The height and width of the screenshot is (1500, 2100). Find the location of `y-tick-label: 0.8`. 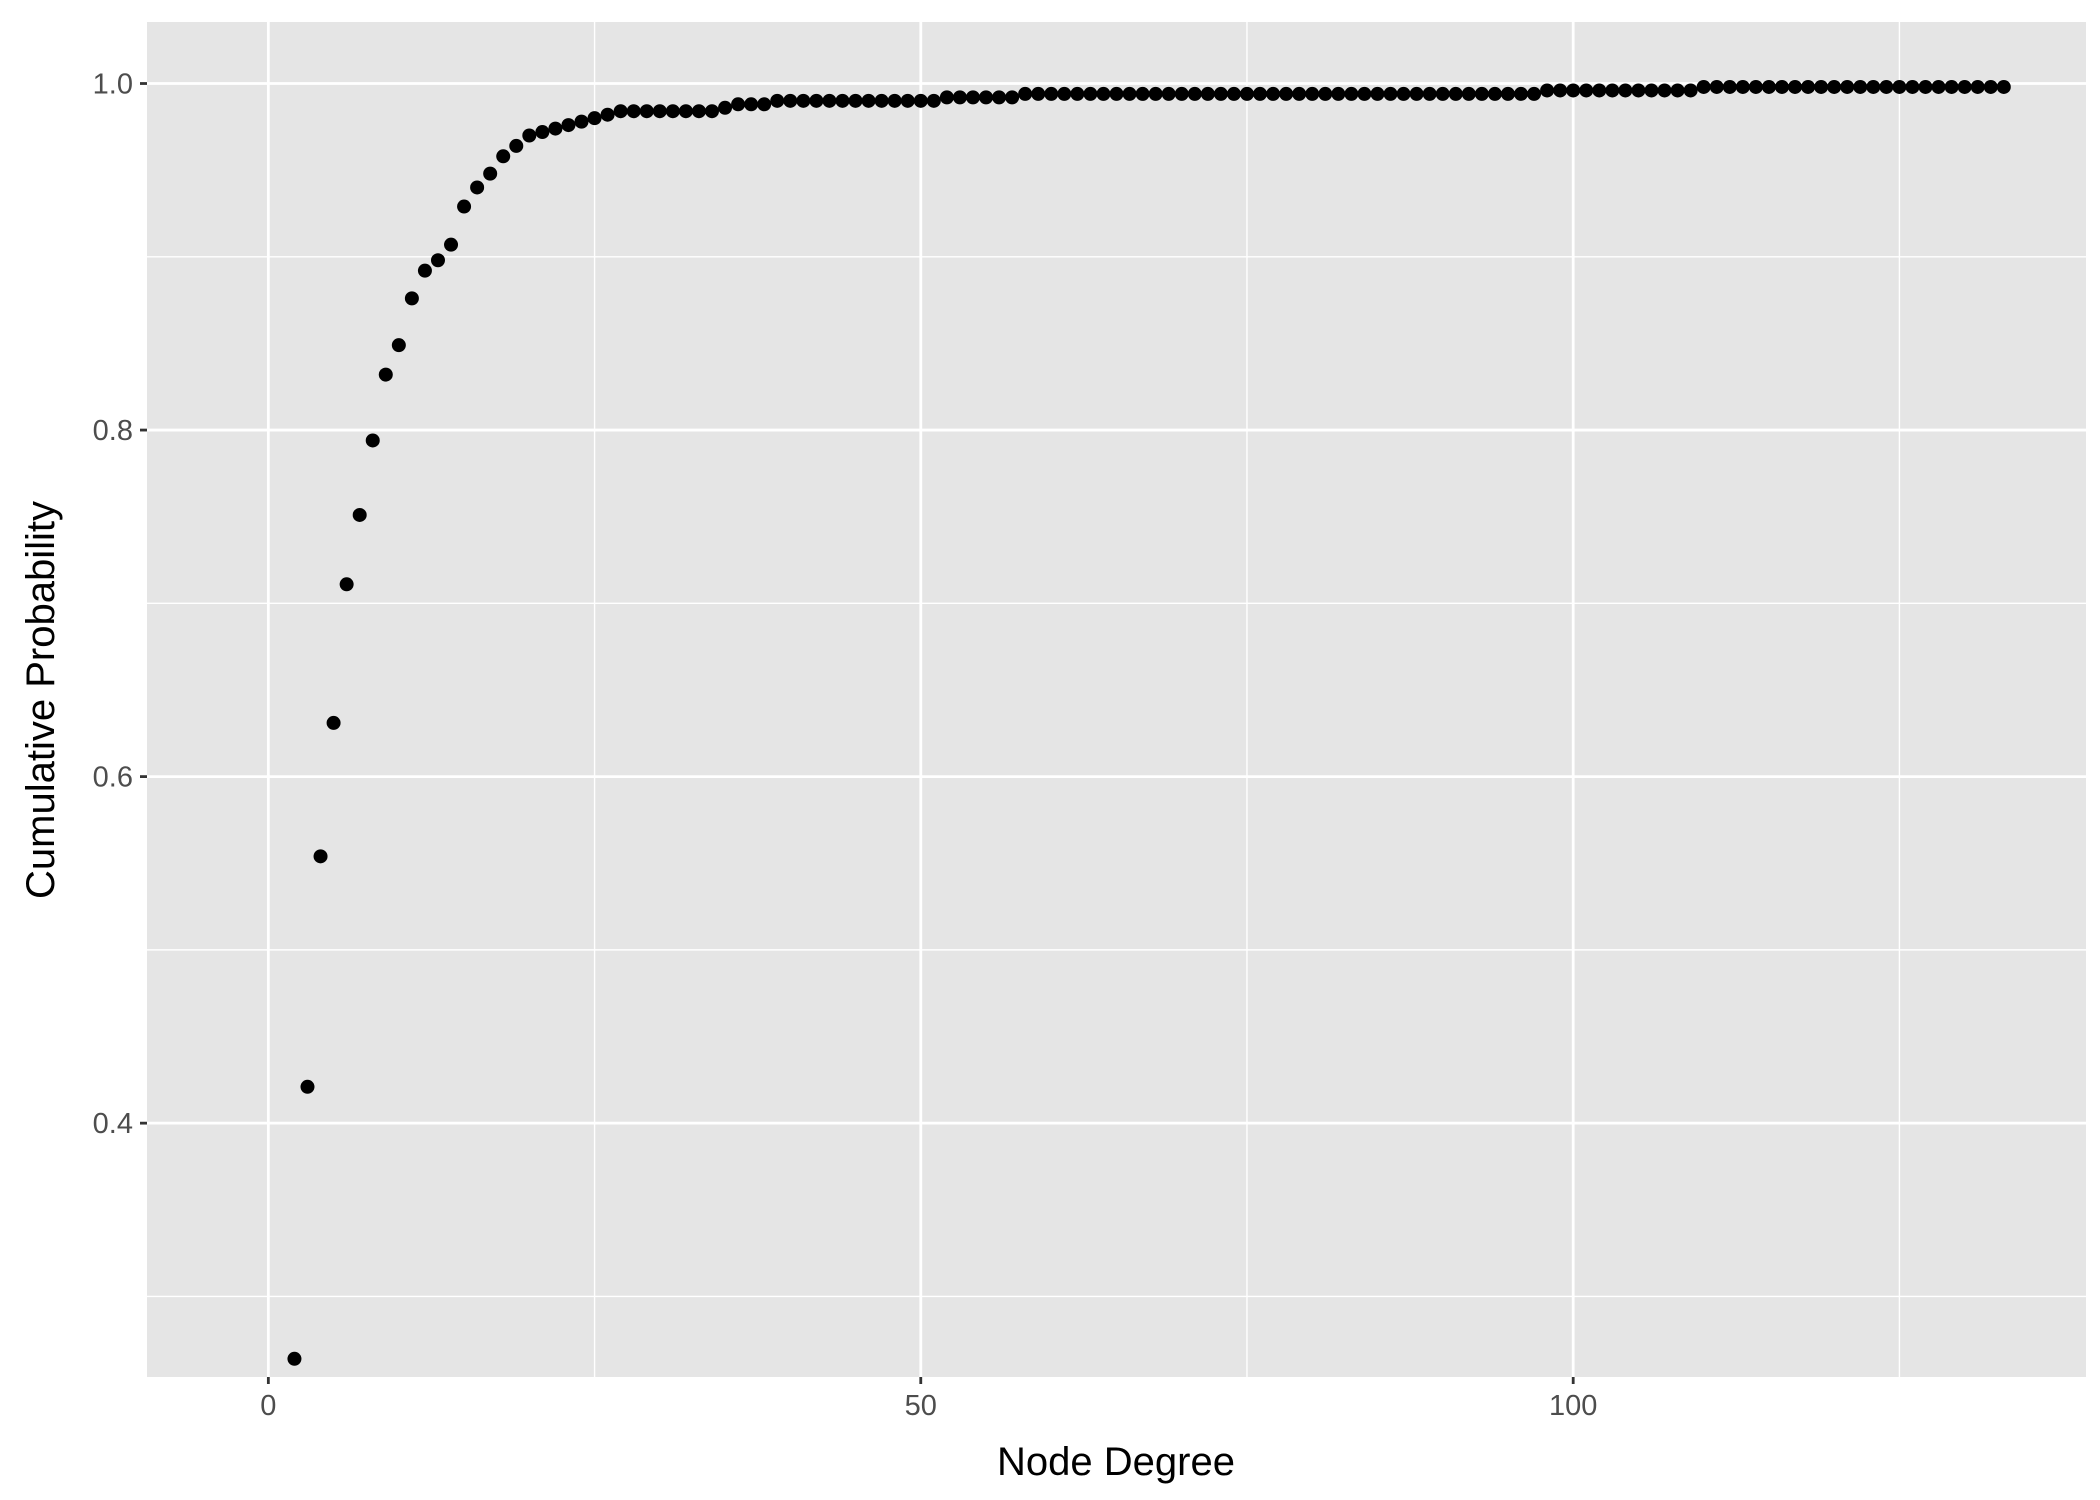

y-tick-label: 0.8 is located at coordinates (113, 431).